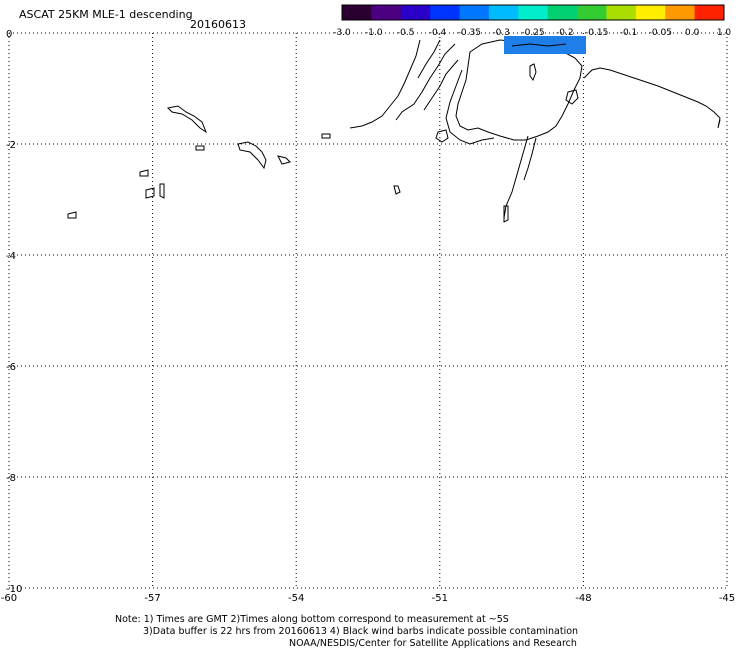 The height and width of the screenshot is (650, 740). Describe the element at coordinates (565, 33) in the screenshot. I see `colorbar-tick-label: -0.2` at that location.